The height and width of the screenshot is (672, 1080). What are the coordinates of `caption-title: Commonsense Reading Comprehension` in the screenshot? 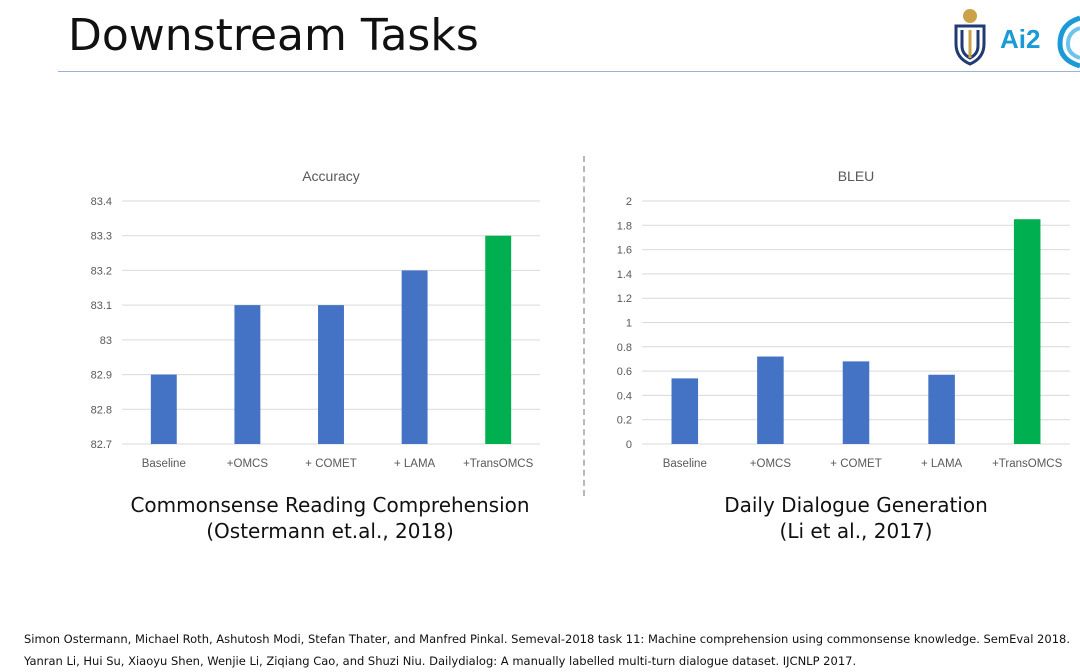 It's located at (330, 505).